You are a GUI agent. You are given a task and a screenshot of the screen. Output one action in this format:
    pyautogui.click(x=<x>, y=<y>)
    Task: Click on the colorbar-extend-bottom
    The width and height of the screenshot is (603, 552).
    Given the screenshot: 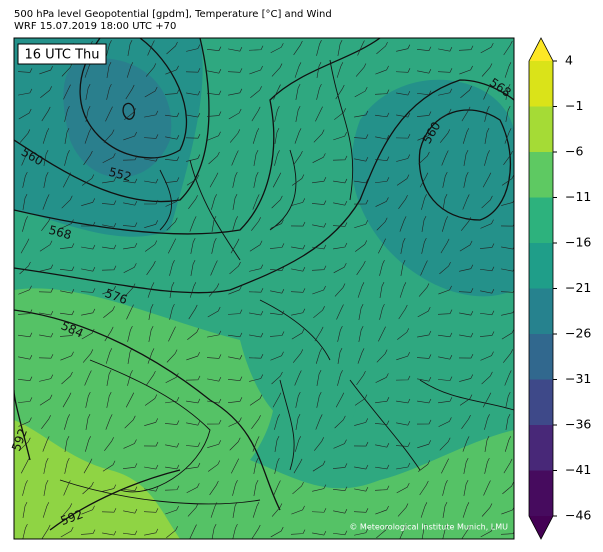 What is the action you would take?
    pyautogui.click(x=541, y=527)
    